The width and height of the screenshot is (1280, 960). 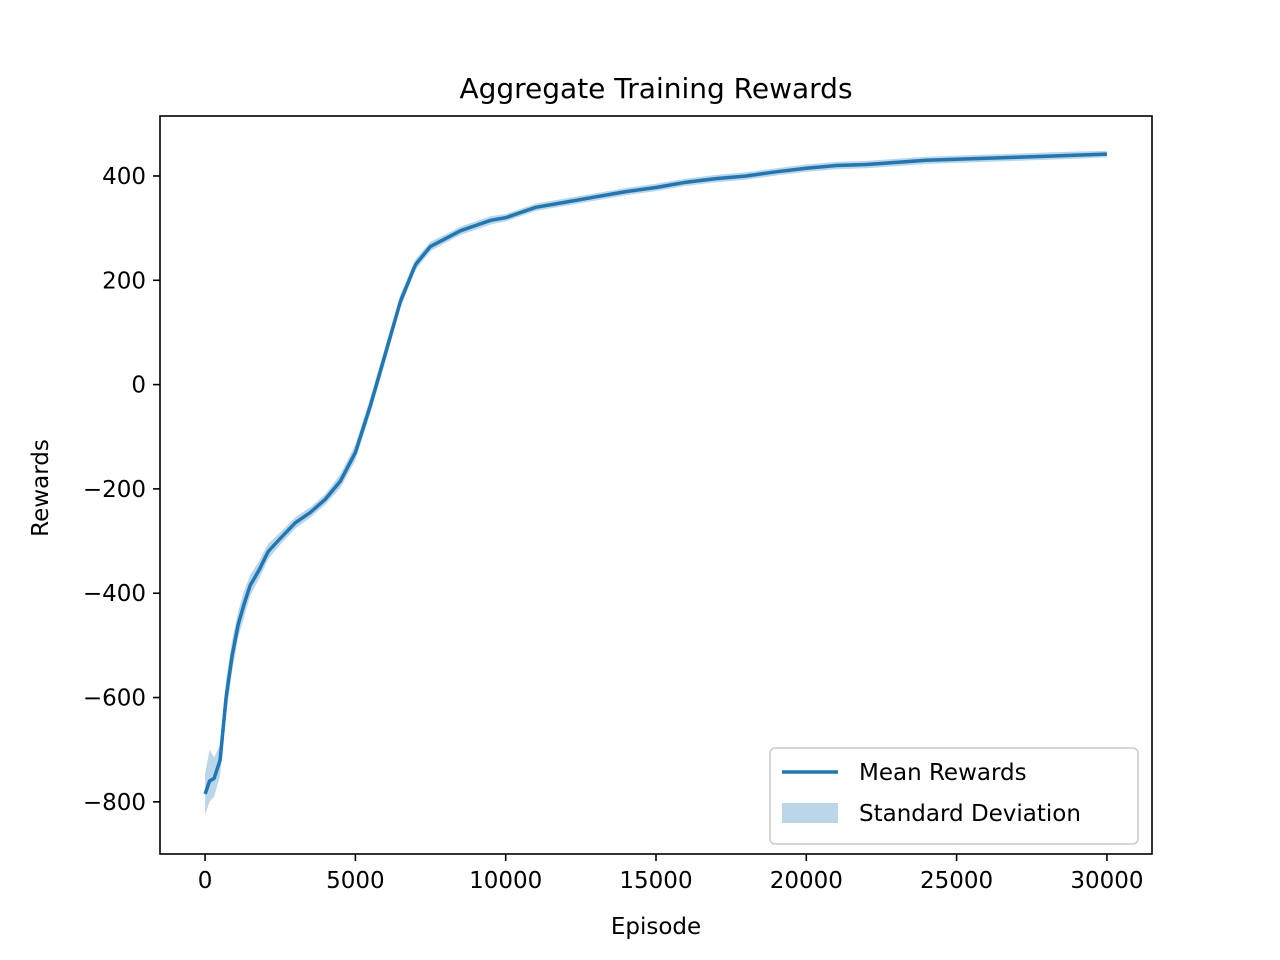 What do you see at coordinates (114, 803) in the screenshot?
I see `y-tick-label: −800` at bounding box center [114, 803].